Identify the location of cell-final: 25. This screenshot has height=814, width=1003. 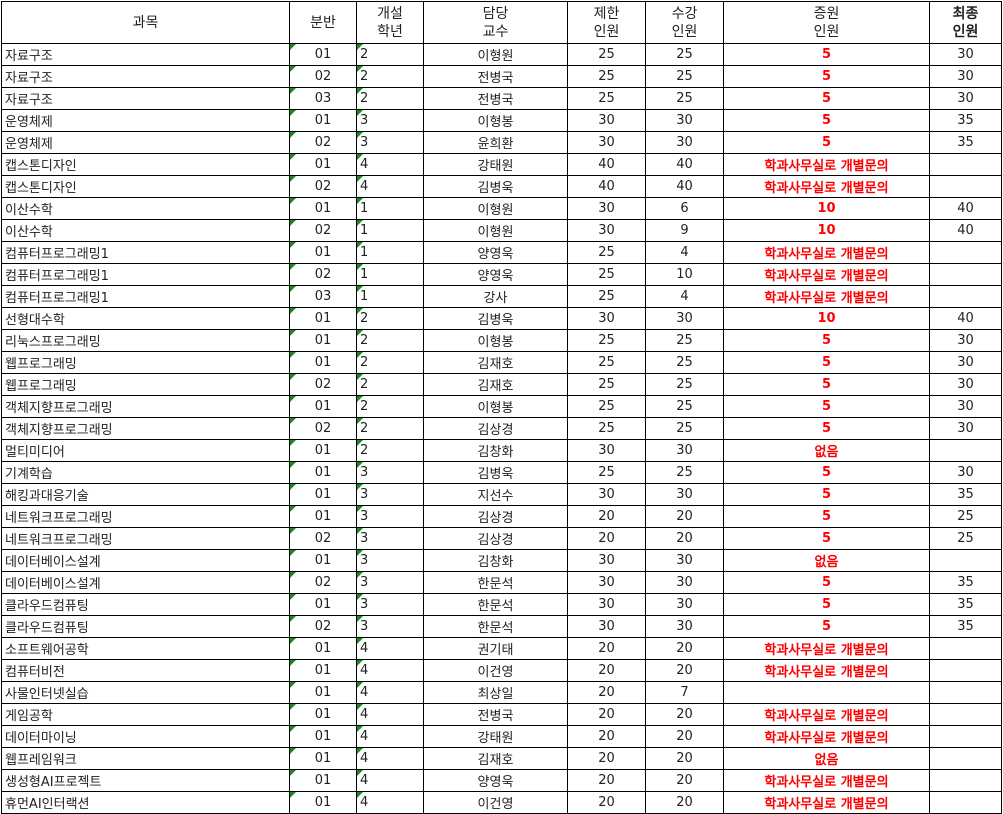
(965, 516).